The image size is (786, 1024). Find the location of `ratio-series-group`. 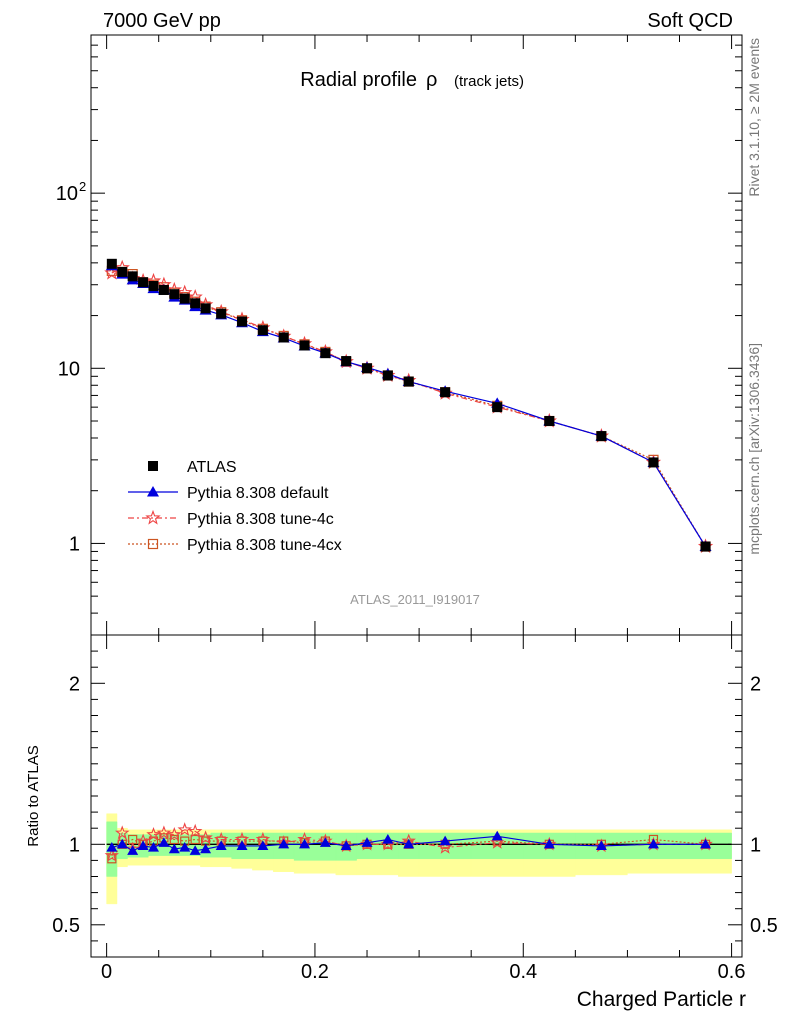

ratio-series-group is located at coordinates (408, 843).